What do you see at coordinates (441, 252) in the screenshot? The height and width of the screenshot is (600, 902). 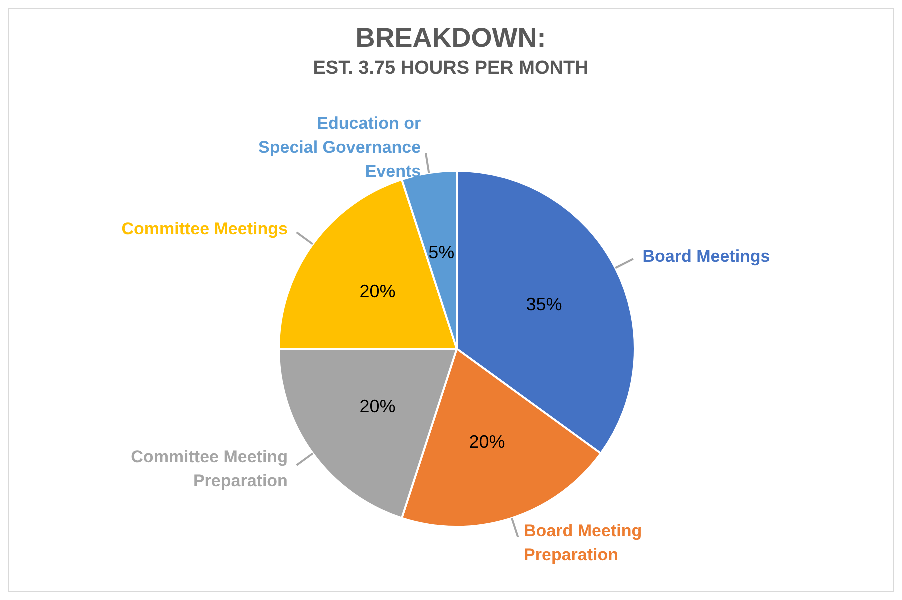 I see `data-label: 5%` at bounding box center [441, 252].